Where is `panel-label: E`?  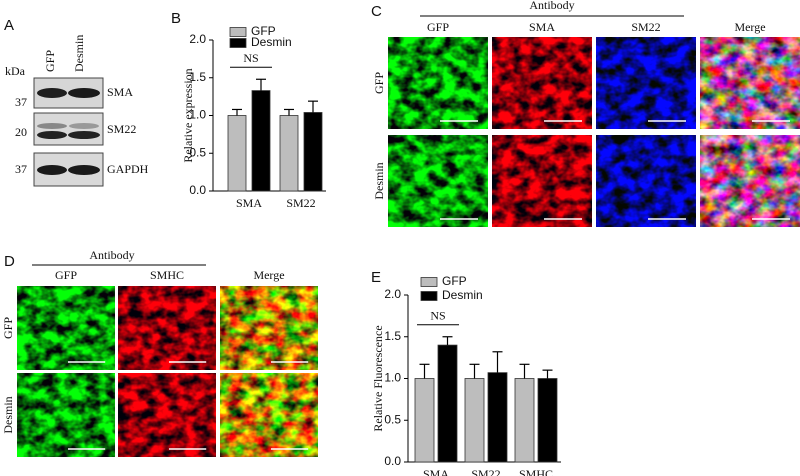 panel-label: E is located at coordinates (376, 277).